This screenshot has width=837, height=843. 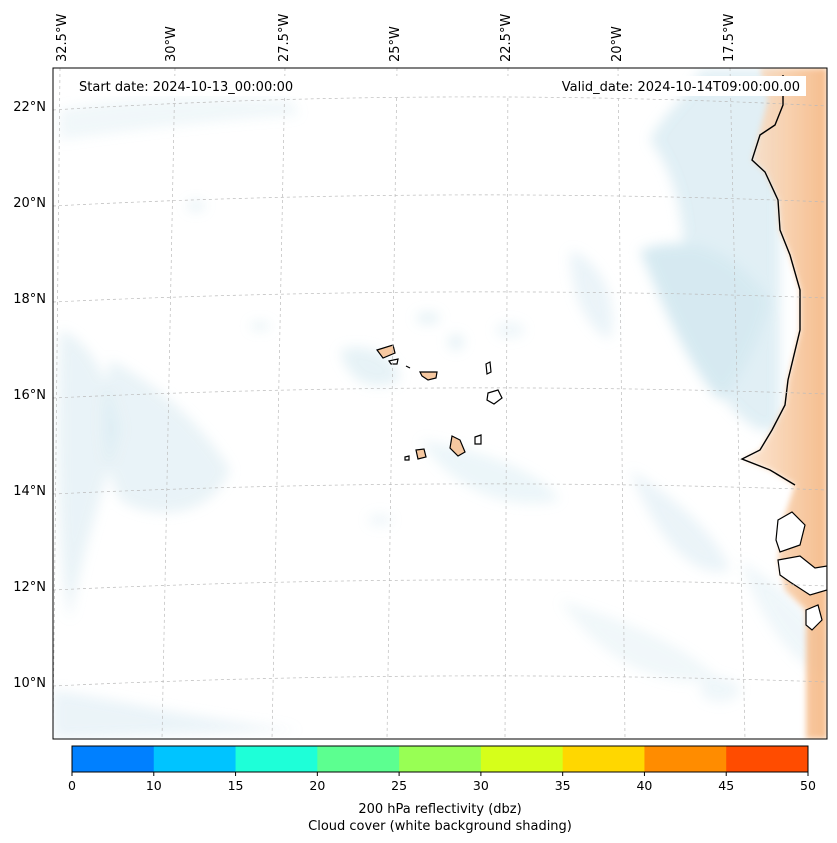 I want to click on lat-label-14n: 14°N, so click(x=29, y=491).